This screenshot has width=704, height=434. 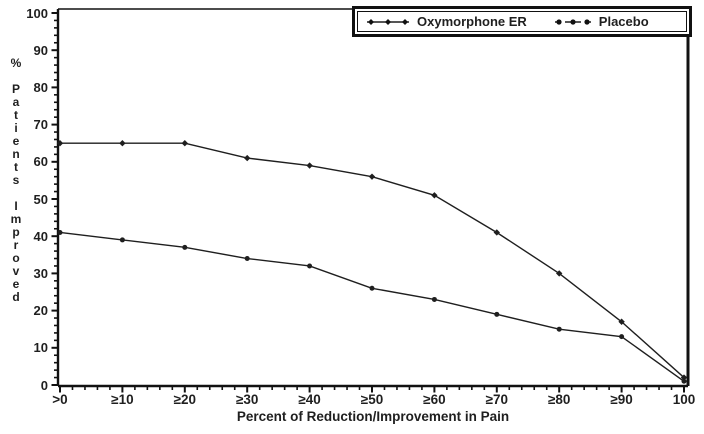 I want to click on legend-item-oxymorphone-er: Oxymorphone ER, so click(x=446, y=21).